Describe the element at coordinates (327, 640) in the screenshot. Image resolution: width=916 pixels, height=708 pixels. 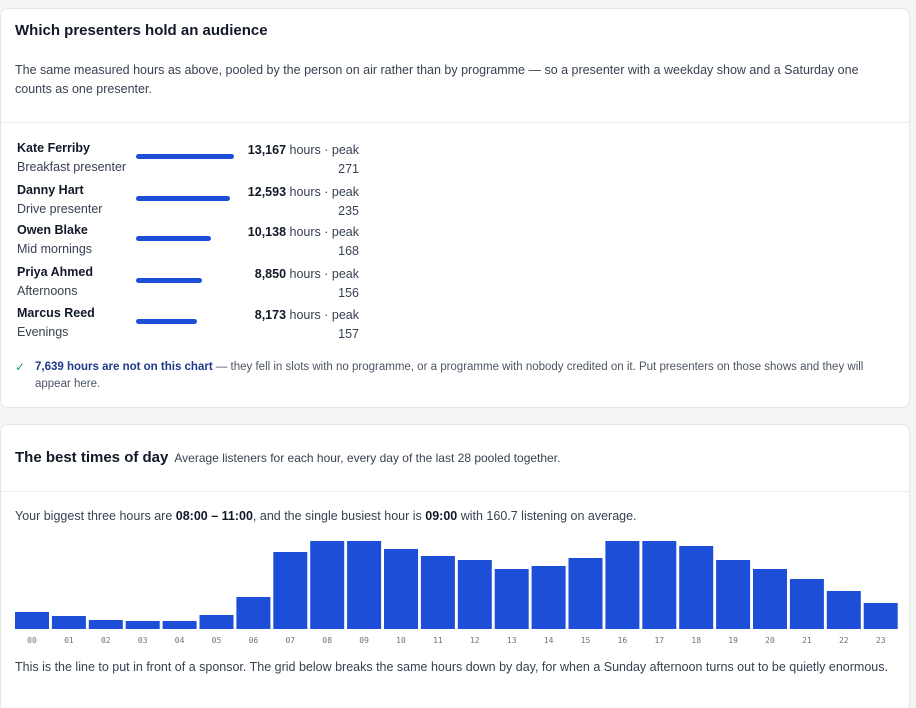
I see `hour-tick-label: 08` at that location.